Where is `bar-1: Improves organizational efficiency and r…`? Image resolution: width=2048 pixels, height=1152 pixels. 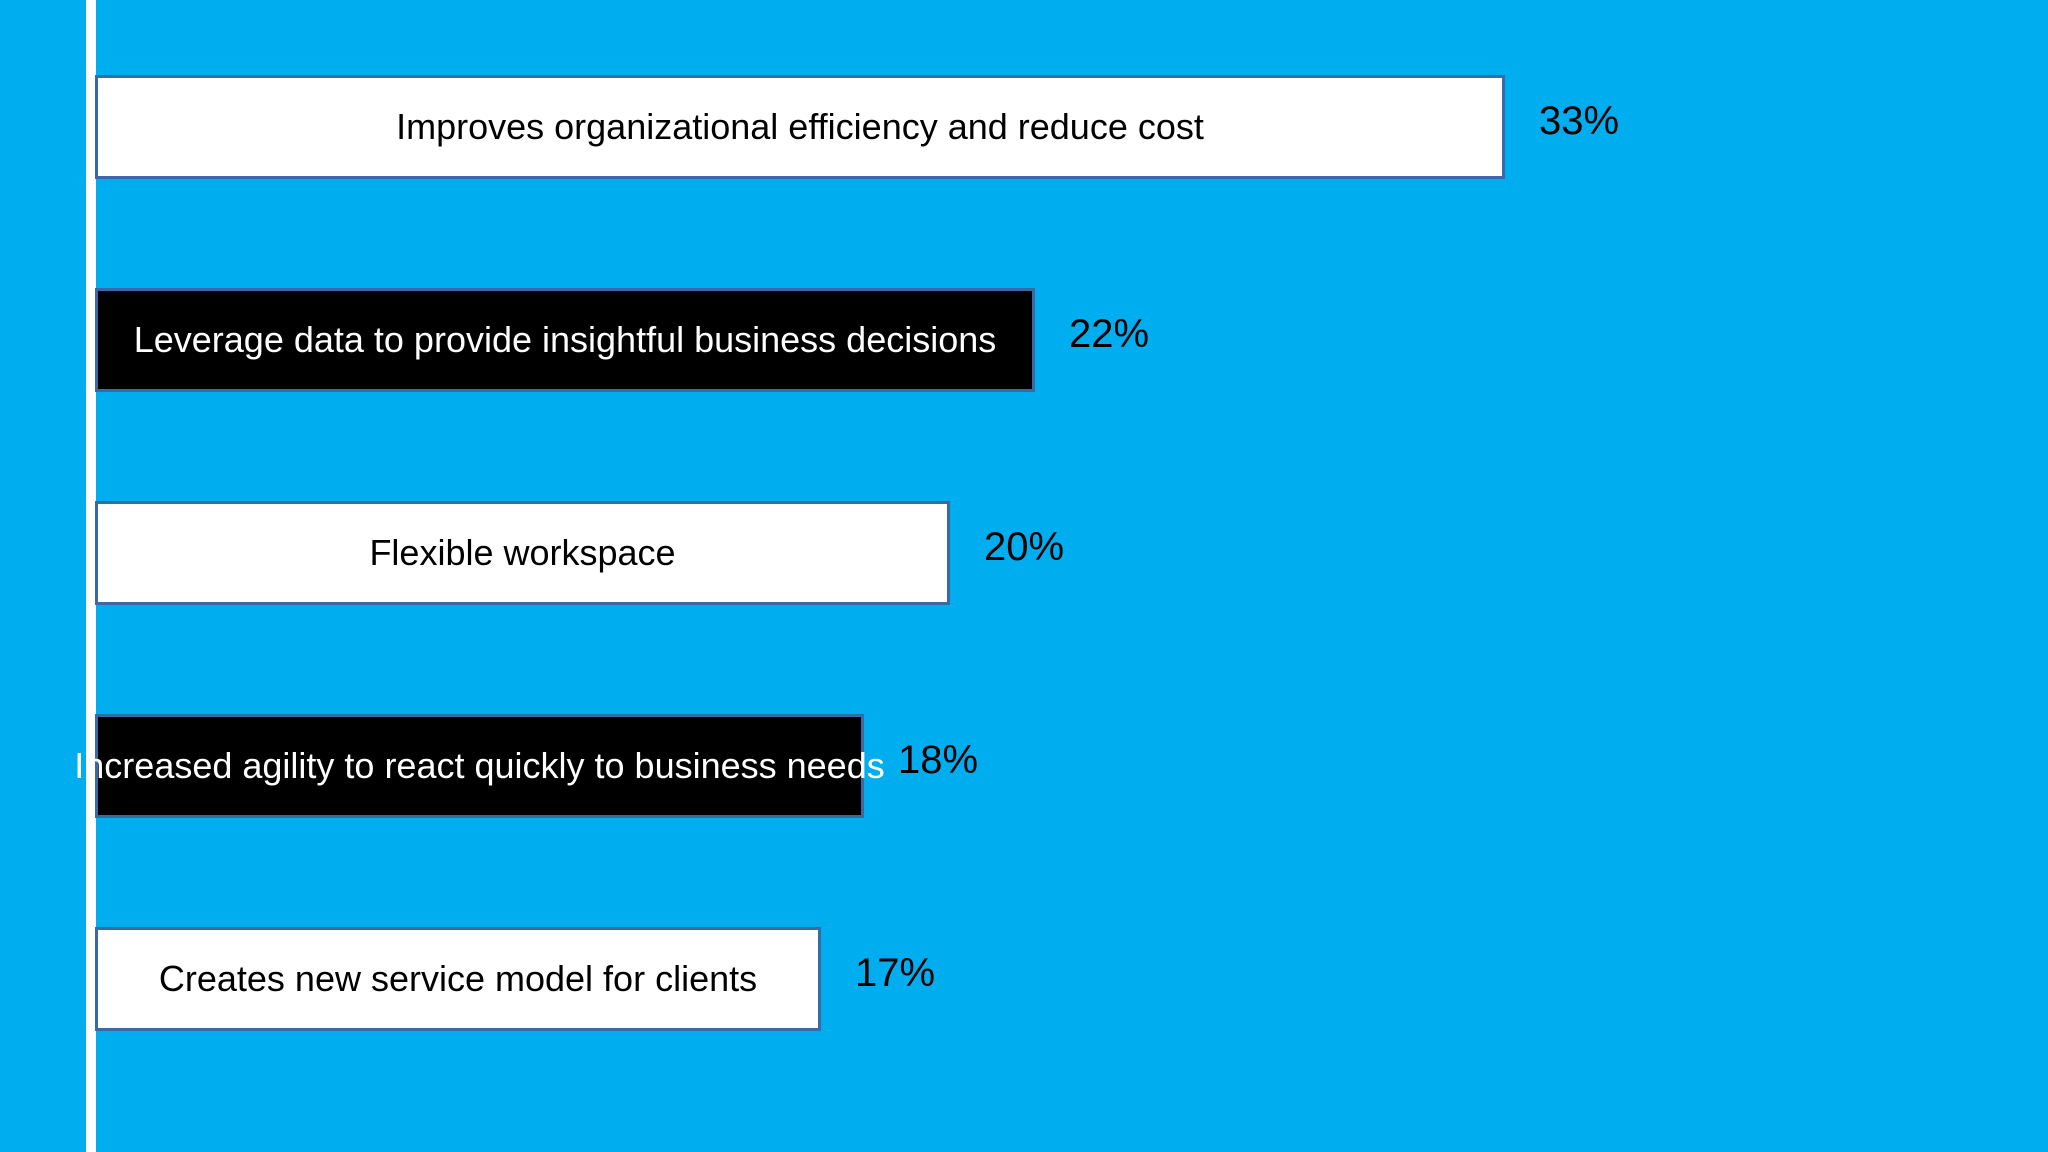
bar-1: Improves organizational efficiency and r… is located at coordinates (800, 127).